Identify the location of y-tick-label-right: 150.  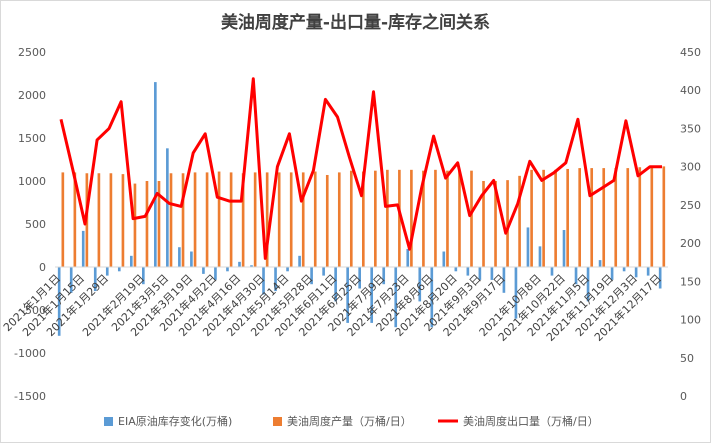
(690, 281).